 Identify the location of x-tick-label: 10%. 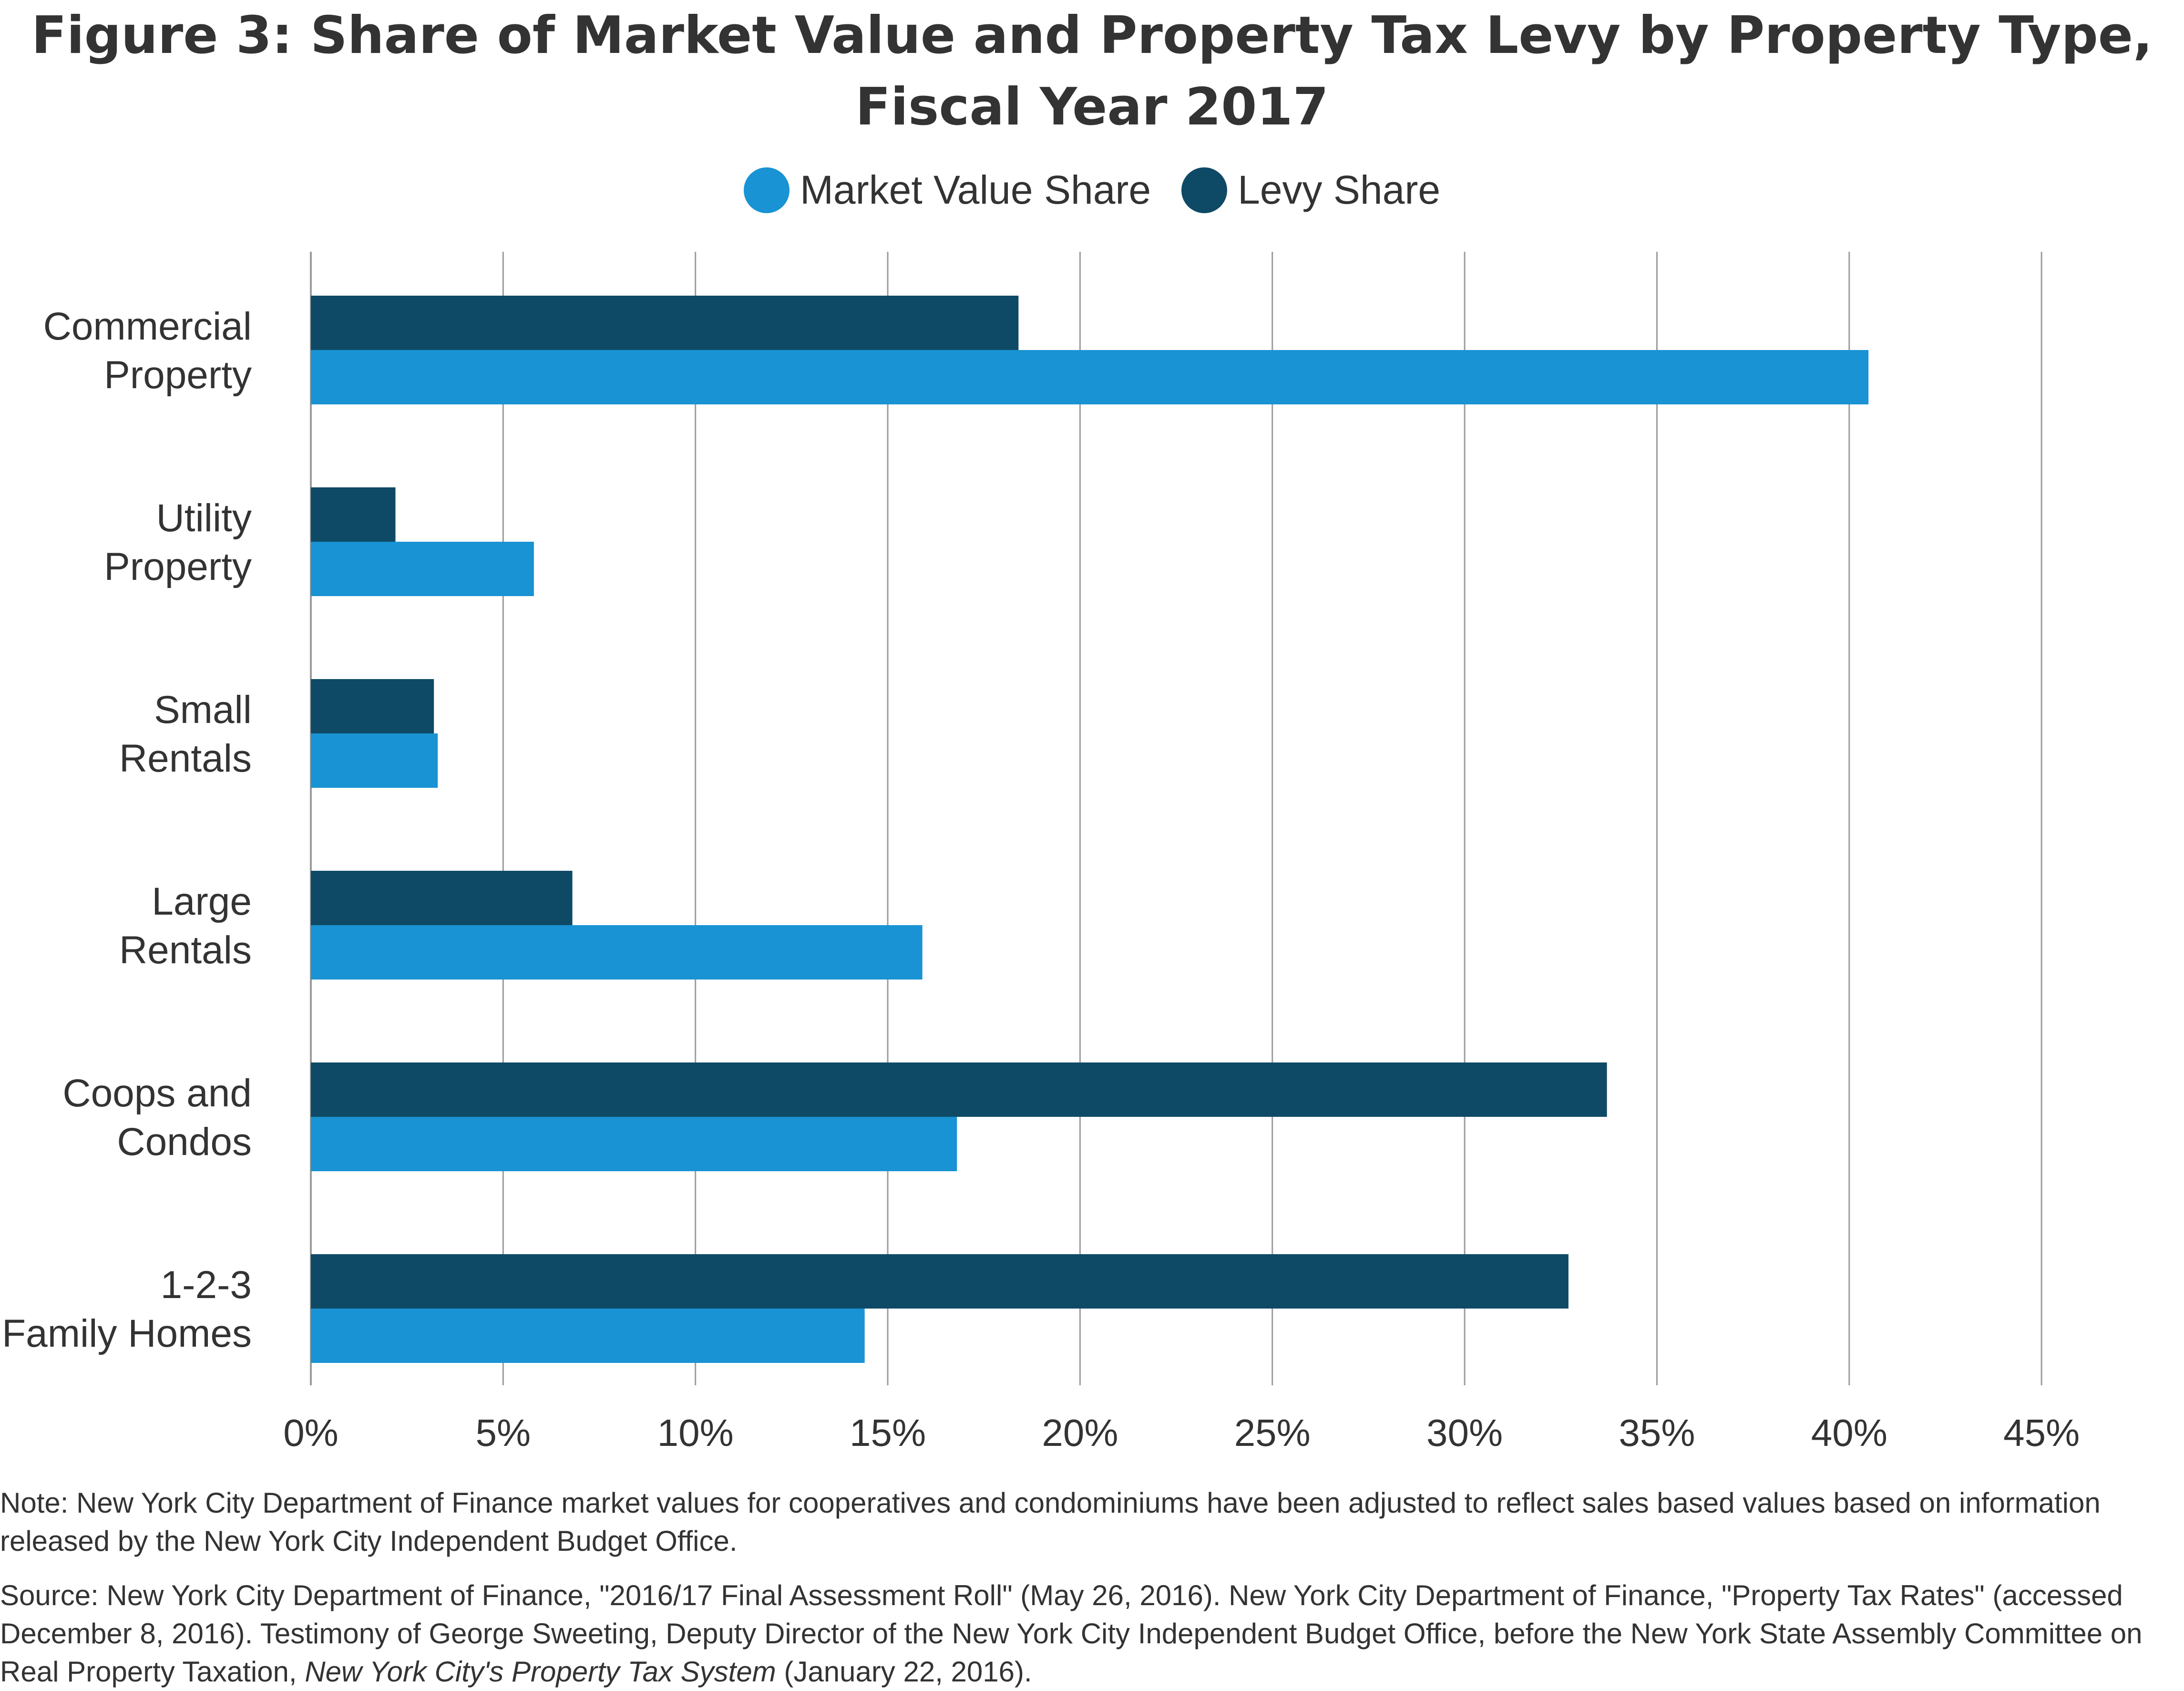
(695, 1433).